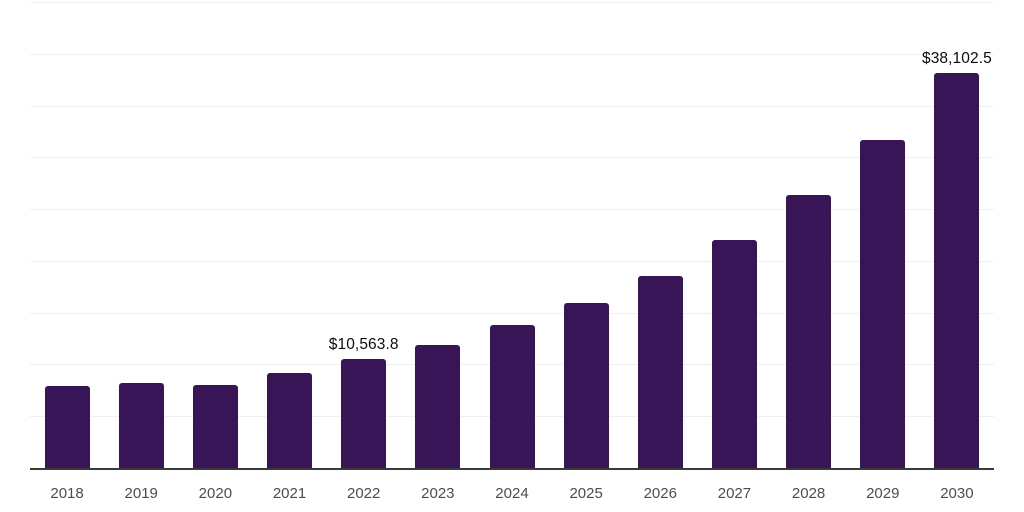 The width and height of the screenshot is (1024, 512). What do you see at coordinates (141, 493) in the screenshot?
I see `x-tick-2019: 2019` at bounding box center [141, 493].